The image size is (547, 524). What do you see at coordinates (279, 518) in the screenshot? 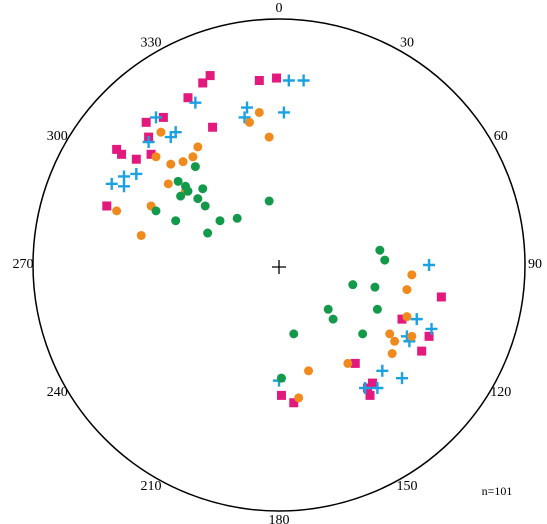
I see `angle-label: 180` at bounding box center [279, 518].